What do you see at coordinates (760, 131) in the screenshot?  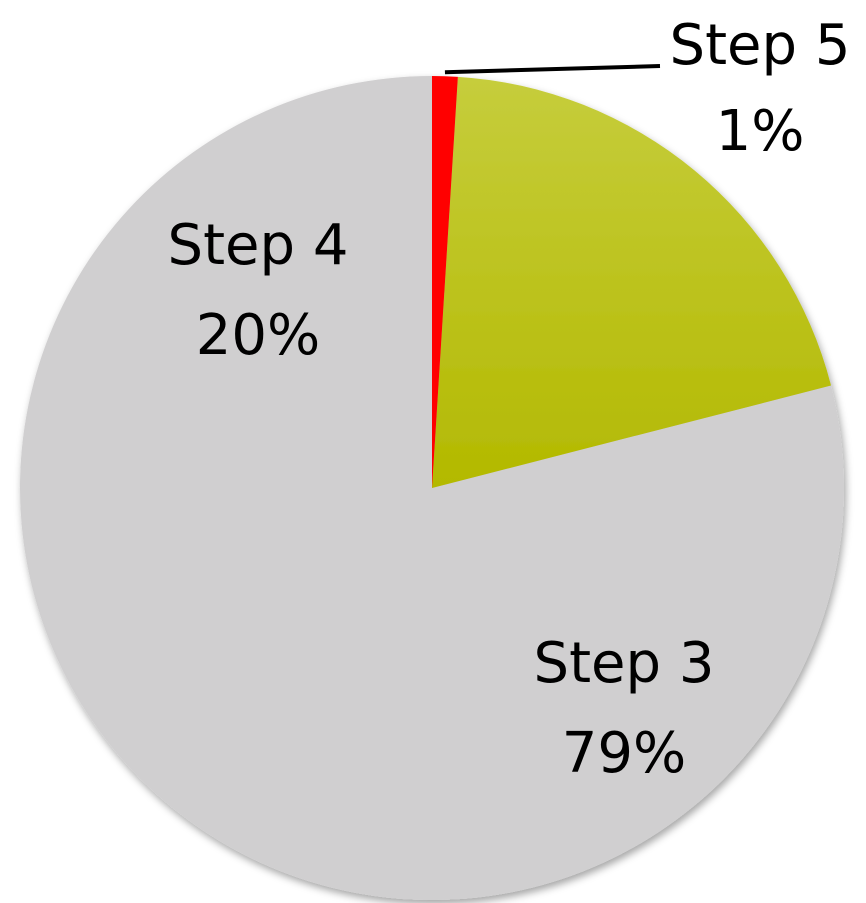 I see `slice-value-step-5: 1%` at bounding box center [760, 131].